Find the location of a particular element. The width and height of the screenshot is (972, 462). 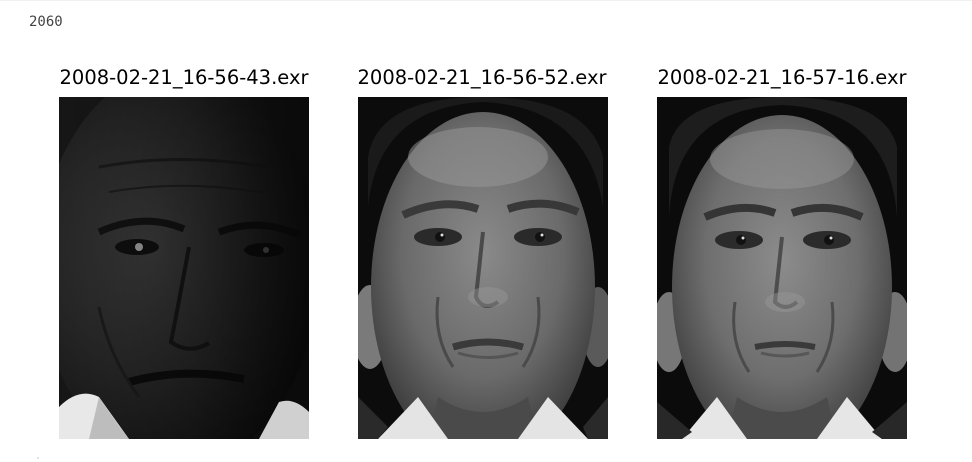

cell-output-text: 2060 is located at coordinates (46, 22).